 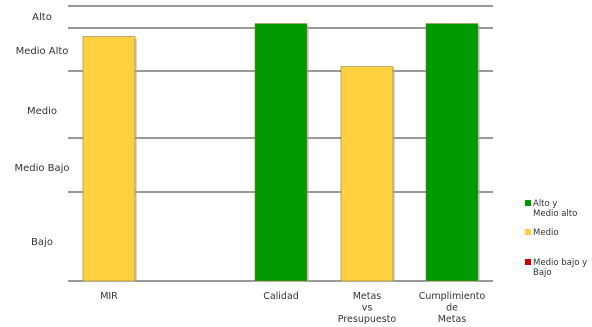 I want to click on legend-label: Alto y, so click(x=545, y=204).